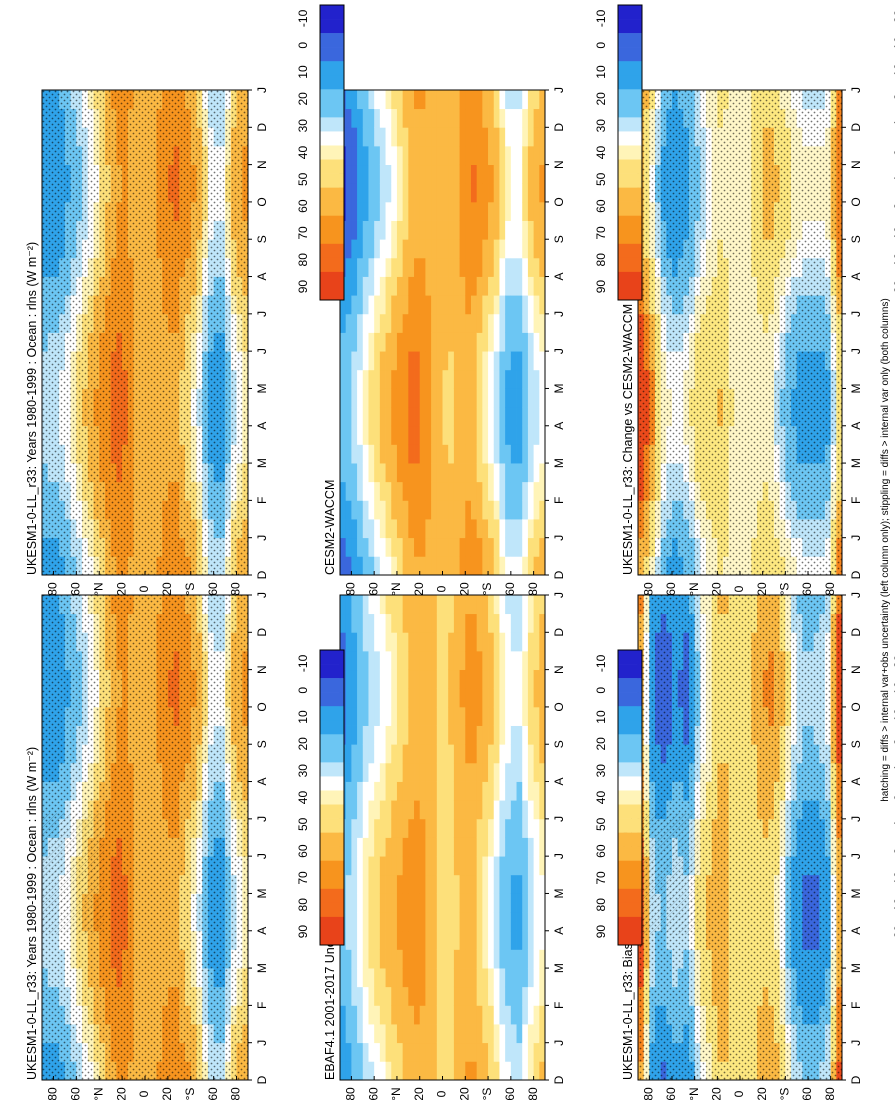 This screenshot has height=1100, width=895. What do you see at coordinates (442, 1093) in the screenshot?
I see `lat-tick-label: 0` at bounding box center [442, 1093].